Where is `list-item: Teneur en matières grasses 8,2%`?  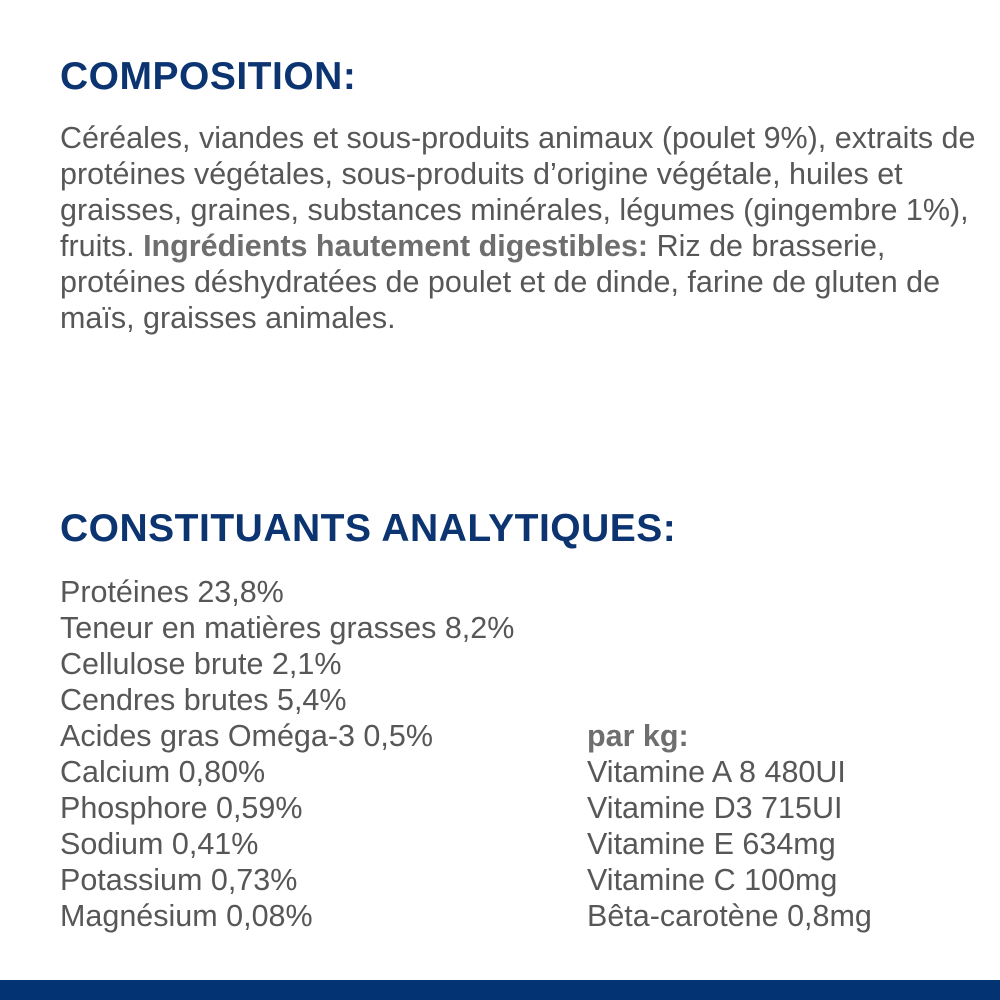
list-item: Teneur en matières grasses 8,2% is located at coordinates (287, 628).